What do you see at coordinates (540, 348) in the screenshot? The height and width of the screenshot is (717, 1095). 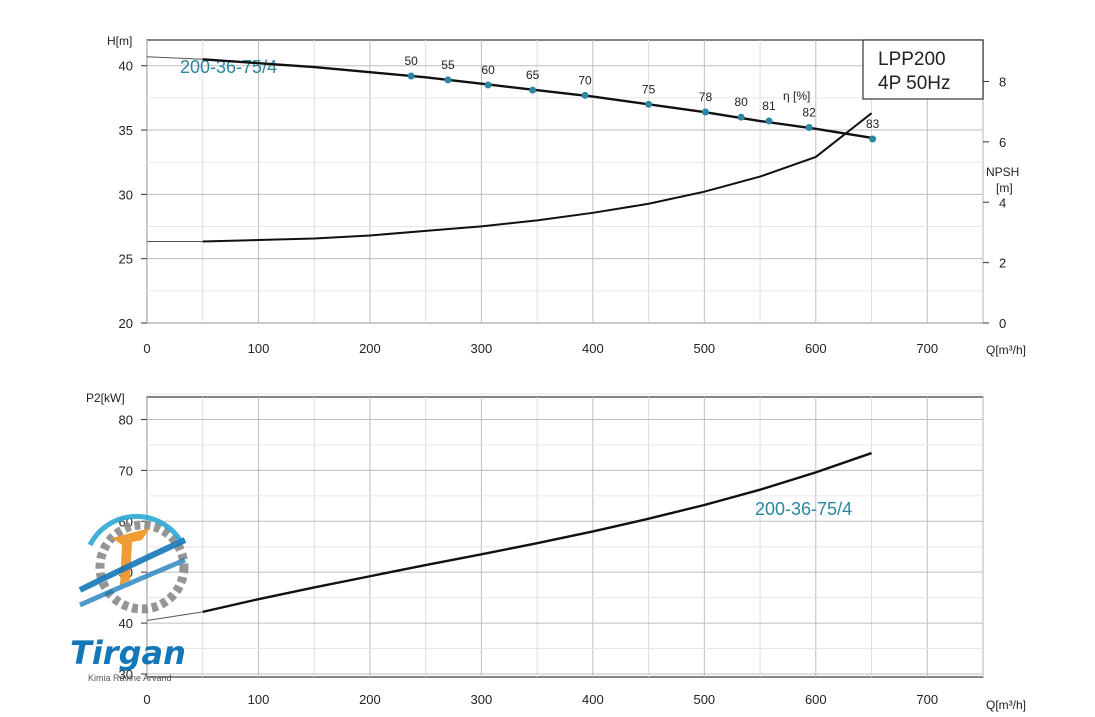 I see `top-x-ticks: 0 100 200 300 400 500 600 700` at bounding box center [540, 348].